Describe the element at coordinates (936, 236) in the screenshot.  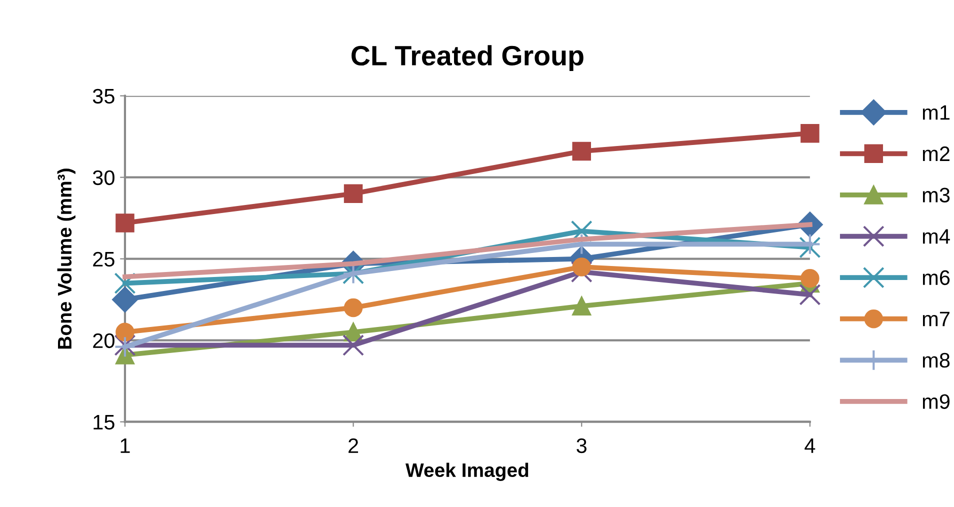
I see `legend-label: m4` at that location.